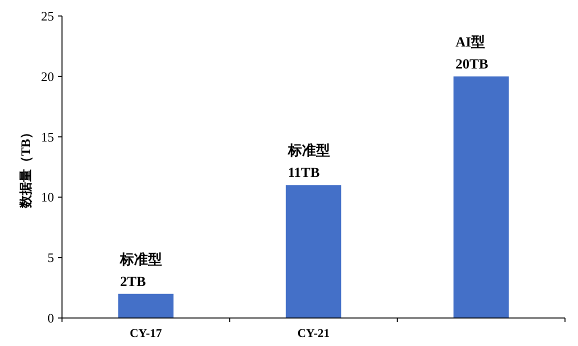  Describe the element at coordinates (47, 76) in the screenshot. I see `y-tick-label: 20` at that location.